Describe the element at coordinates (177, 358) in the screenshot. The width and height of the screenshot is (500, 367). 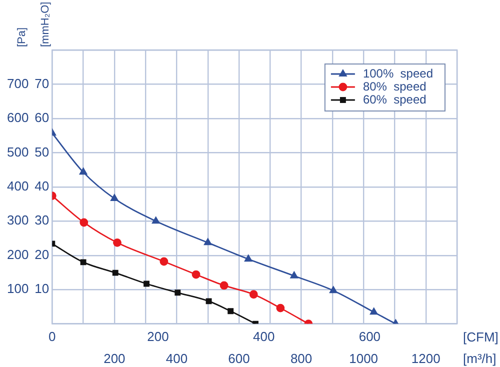
I see `x-tick-label: 400` at that location.